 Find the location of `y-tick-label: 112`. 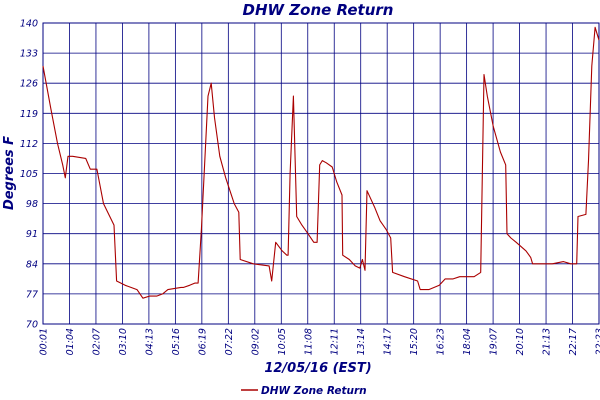

y-tick-label: 112 is located at coordinates (29, 144).